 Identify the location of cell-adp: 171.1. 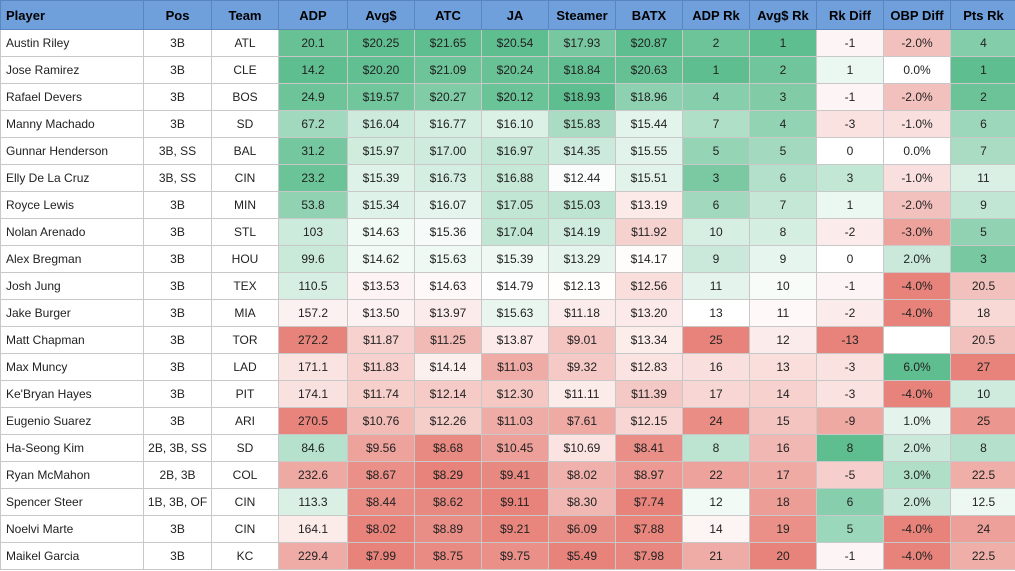
(313, 367).